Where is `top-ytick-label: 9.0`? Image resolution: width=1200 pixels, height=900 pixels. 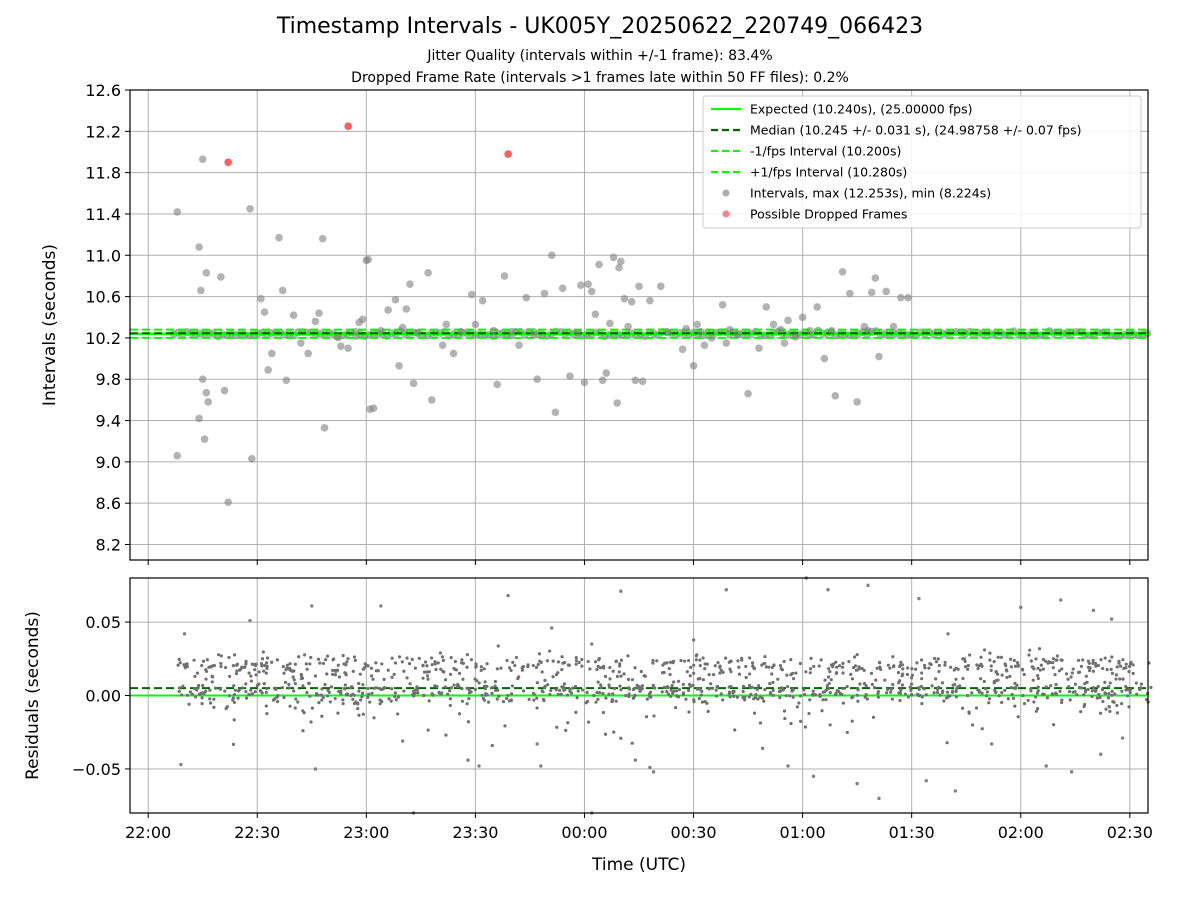
top-ytick-label: 9.0 is located at coordinates (108, 462).